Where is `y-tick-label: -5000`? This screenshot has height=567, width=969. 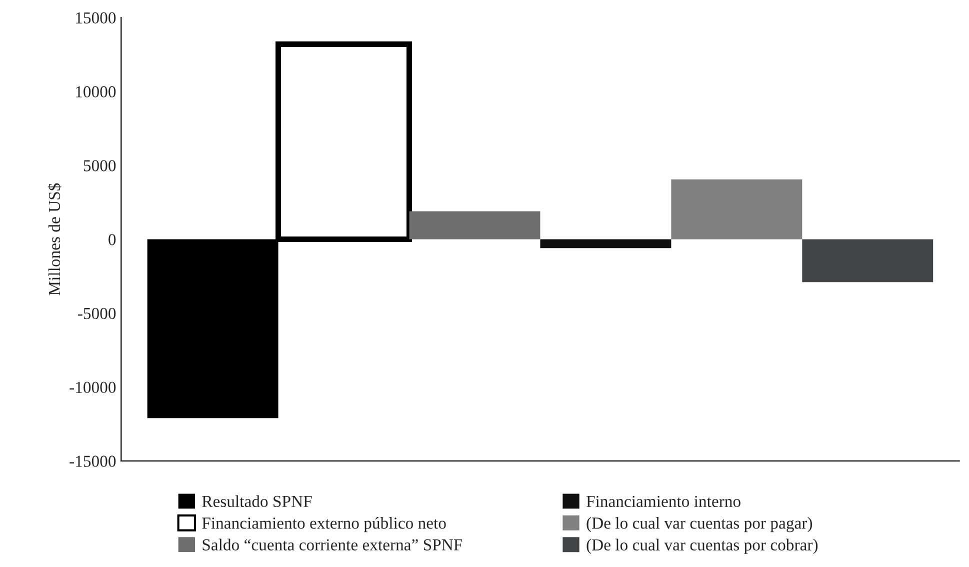
y-tick-label: -5000 is located at coordinates (97, 314).